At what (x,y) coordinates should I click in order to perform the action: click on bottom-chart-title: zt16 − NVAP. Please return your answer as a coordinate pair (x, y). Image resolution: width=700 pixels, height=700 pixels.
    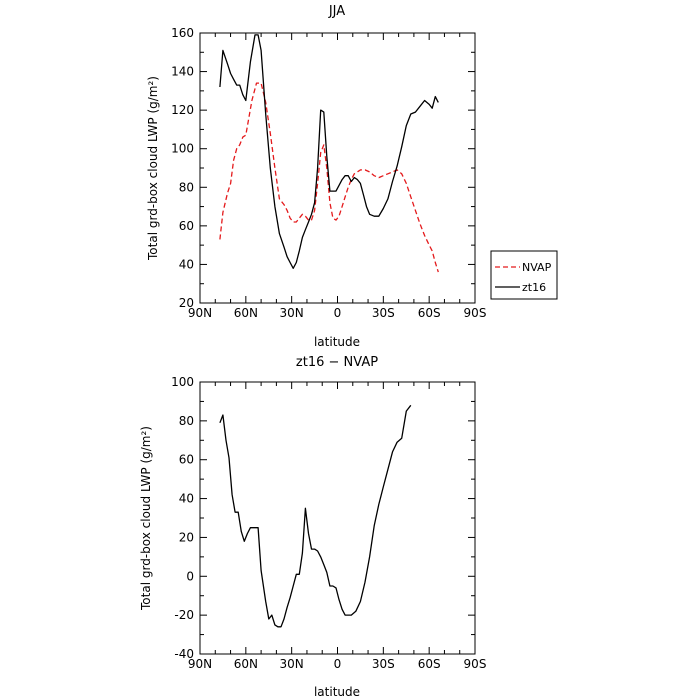
    Looking at the image, I should click on (337, 362).